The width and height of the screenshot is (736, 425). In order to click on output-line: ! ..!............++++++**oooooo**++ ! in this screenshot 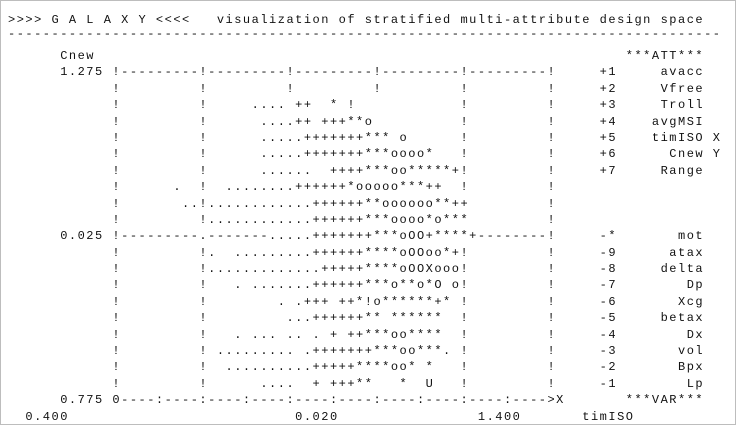, I will do `click(282, 203)`.